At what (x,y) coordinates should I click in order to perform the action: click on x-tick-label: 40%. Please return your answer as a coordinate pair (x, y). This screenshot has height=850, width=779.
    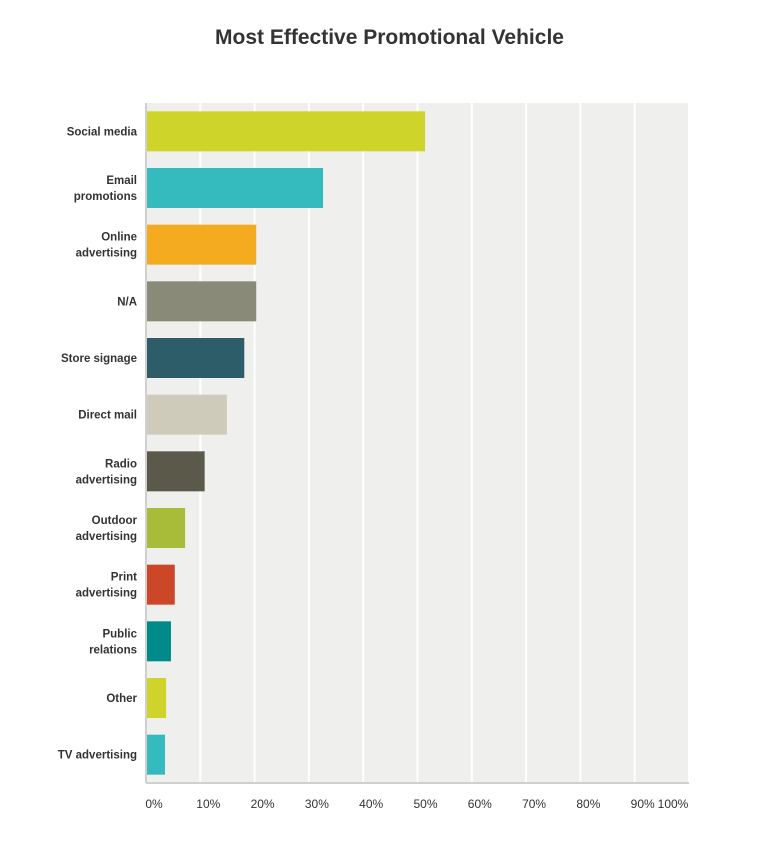
    Looking at the image, I should click on (371, 804).